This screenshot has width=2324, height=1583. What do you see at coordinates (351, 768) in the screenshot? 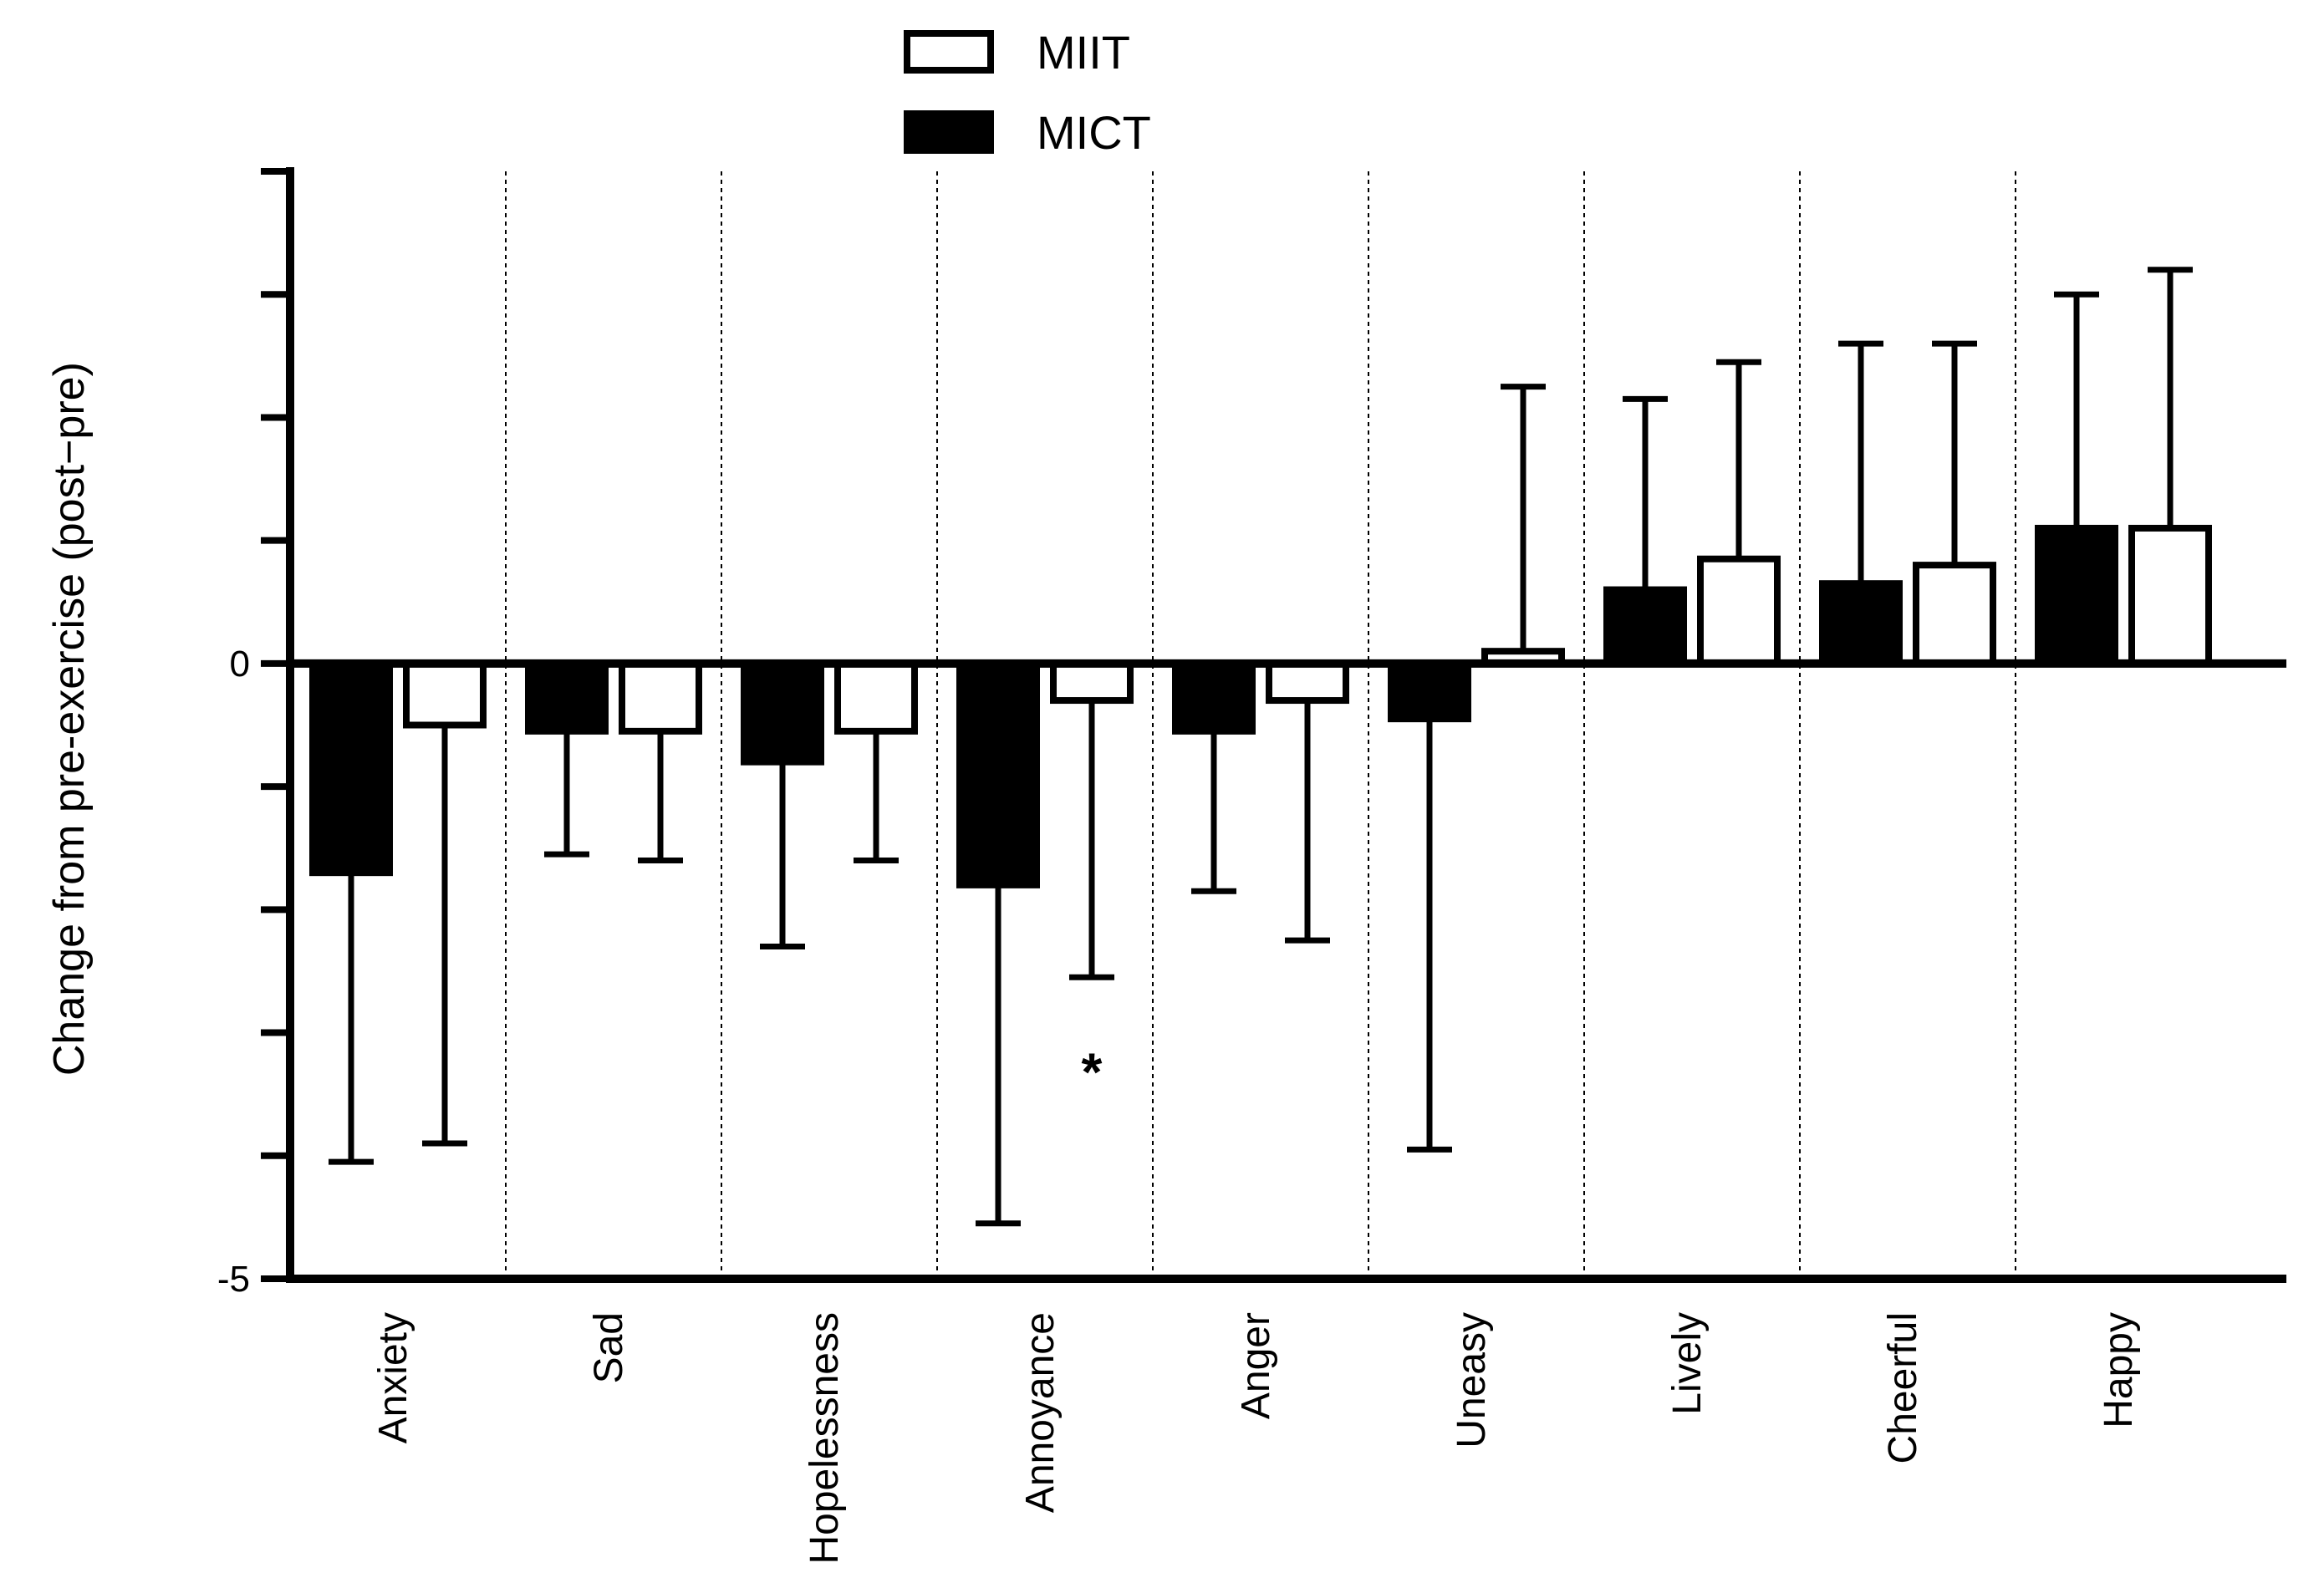
I see `bar-mict-anxiety` at bounding box center [351, 768].